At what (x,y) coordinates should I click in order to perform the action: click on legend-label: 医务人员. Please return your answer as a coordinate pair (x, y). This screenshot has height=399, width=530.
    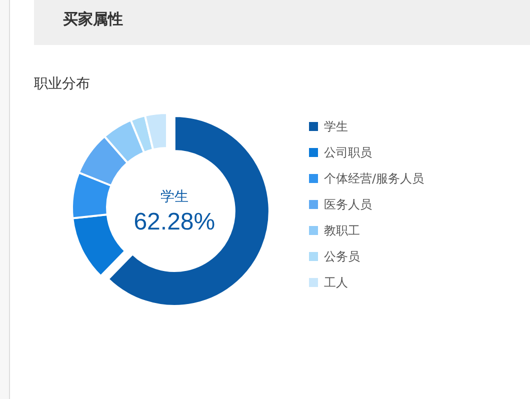
    Looking at the image, I should click on (348, 205).